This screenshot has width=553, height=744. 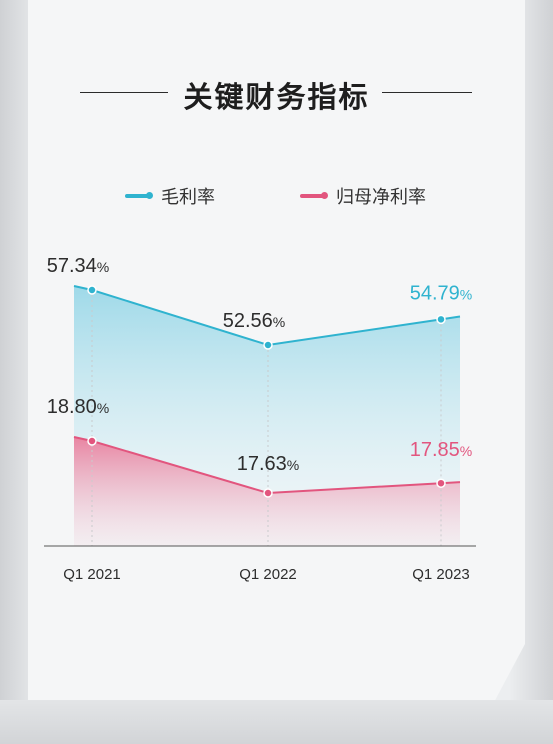 I want to click on chart-title: 关键财务指标, so click(x=276, y=97).